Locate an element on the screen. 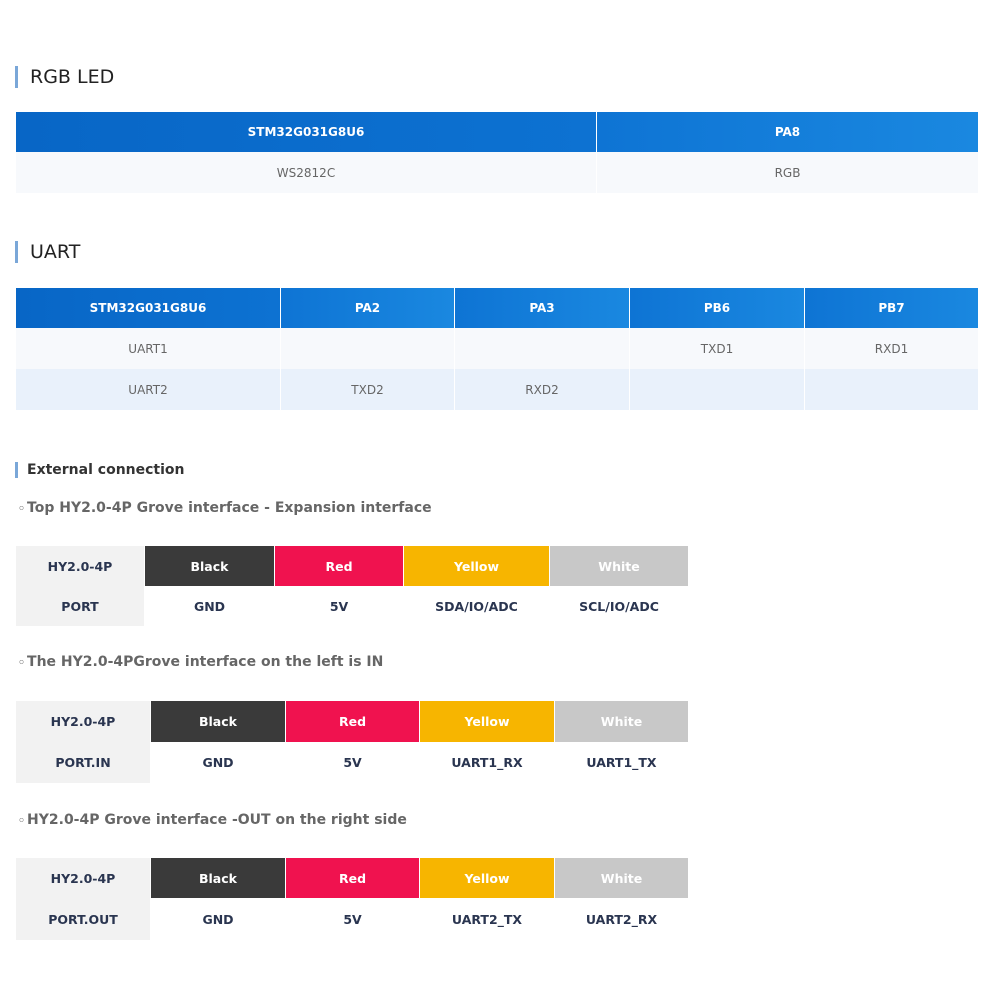  table-cell: UART1_RX is located at coordinates (487, 762).